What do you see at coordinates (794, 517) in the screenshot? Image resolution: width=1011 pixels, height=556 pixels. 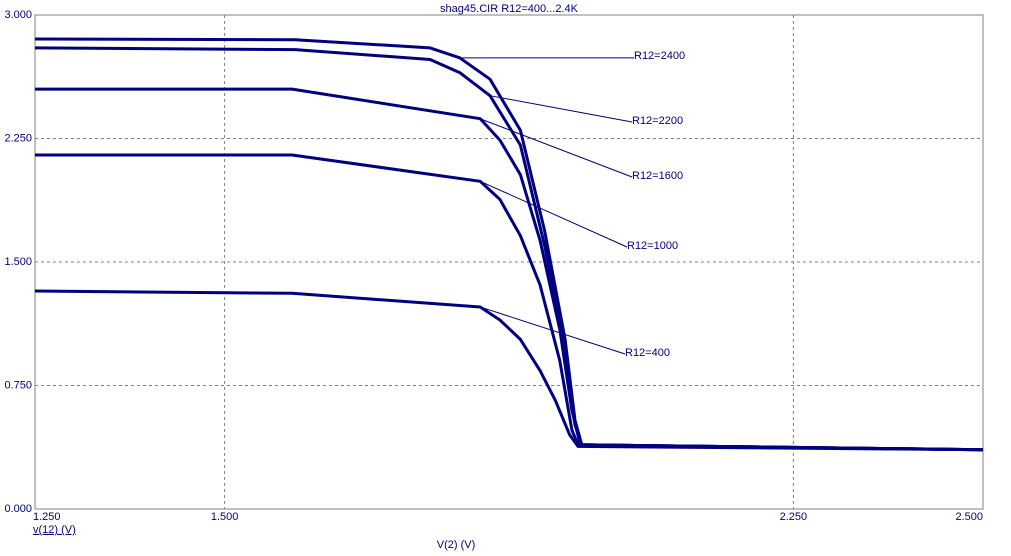 I see `x-tick-label: 2.250` at bounding box center [794, 517].